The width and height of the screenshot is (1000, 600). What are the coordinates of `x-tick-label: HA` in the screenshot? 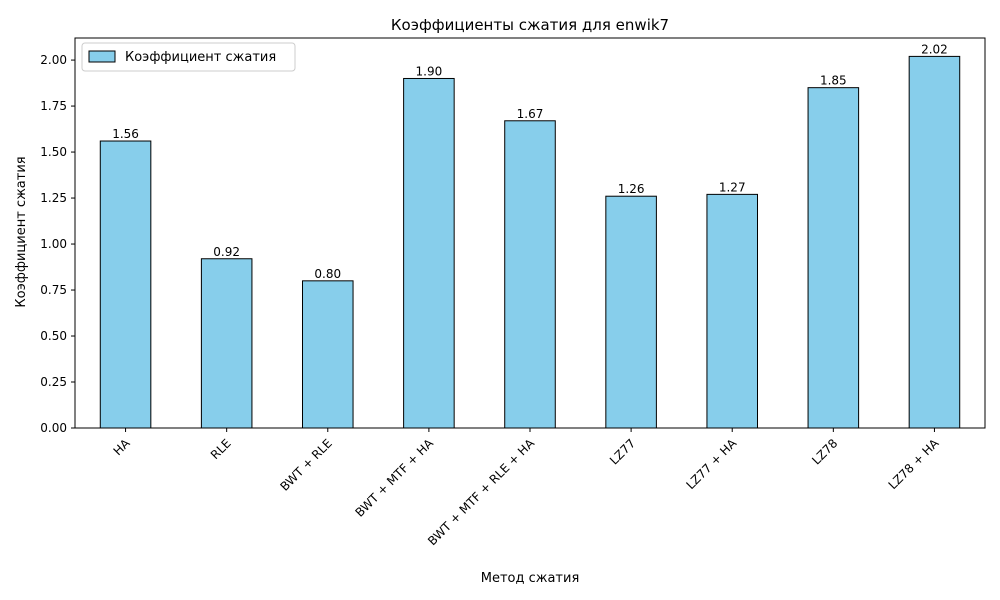 It's located at (122, 447).